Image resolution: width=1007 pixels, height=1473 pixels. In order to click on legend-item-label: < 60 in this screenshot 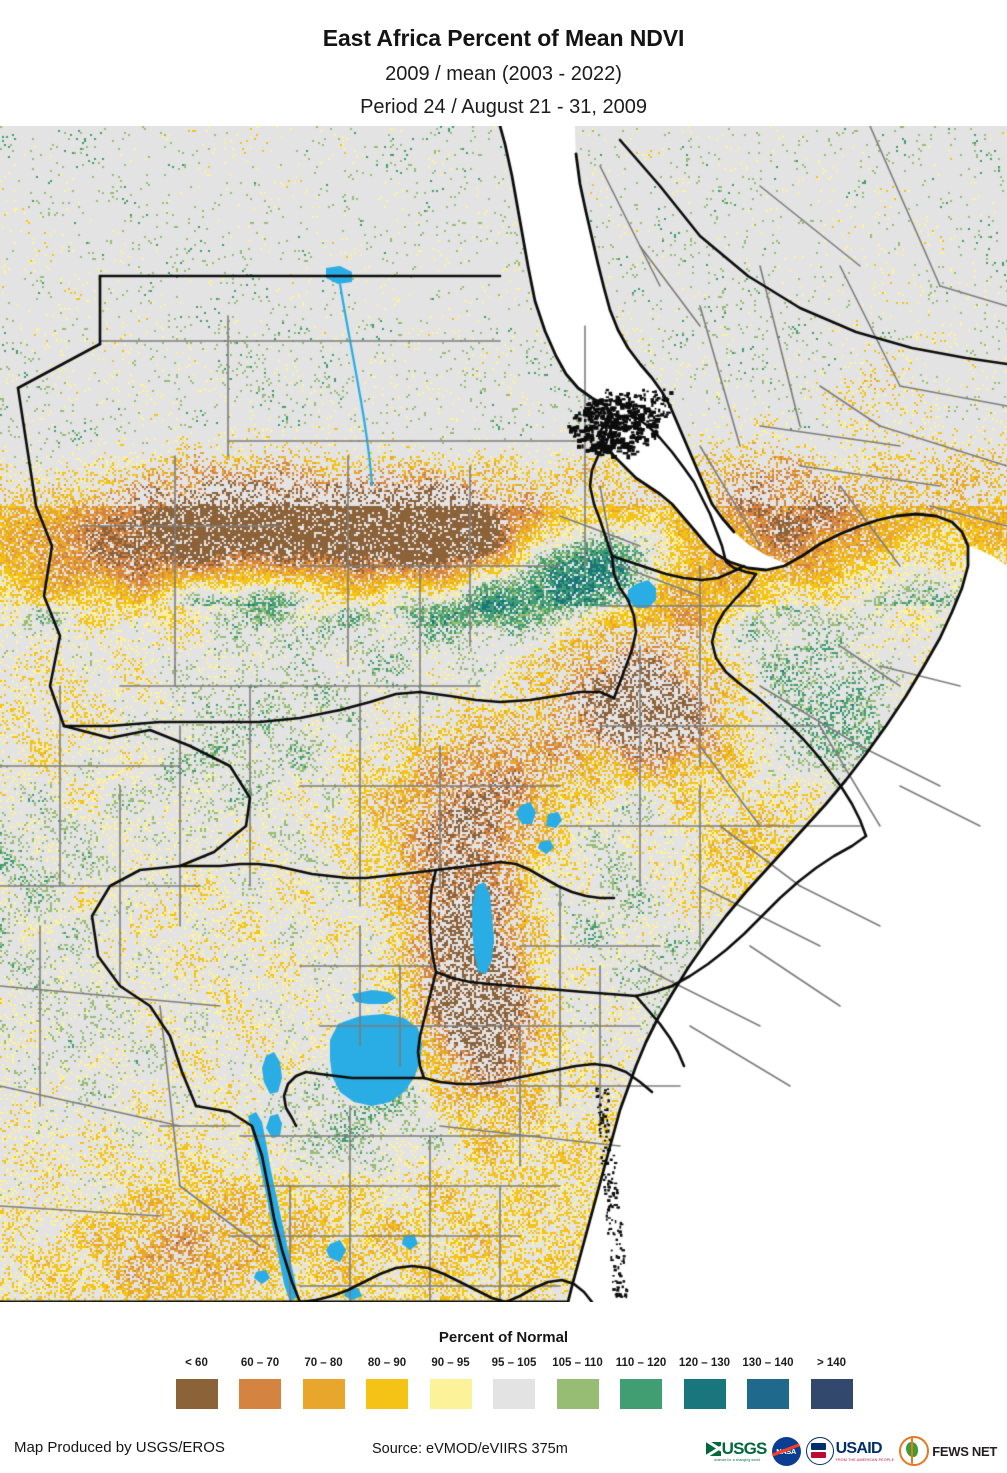, I will do `click(196, 1363)`.